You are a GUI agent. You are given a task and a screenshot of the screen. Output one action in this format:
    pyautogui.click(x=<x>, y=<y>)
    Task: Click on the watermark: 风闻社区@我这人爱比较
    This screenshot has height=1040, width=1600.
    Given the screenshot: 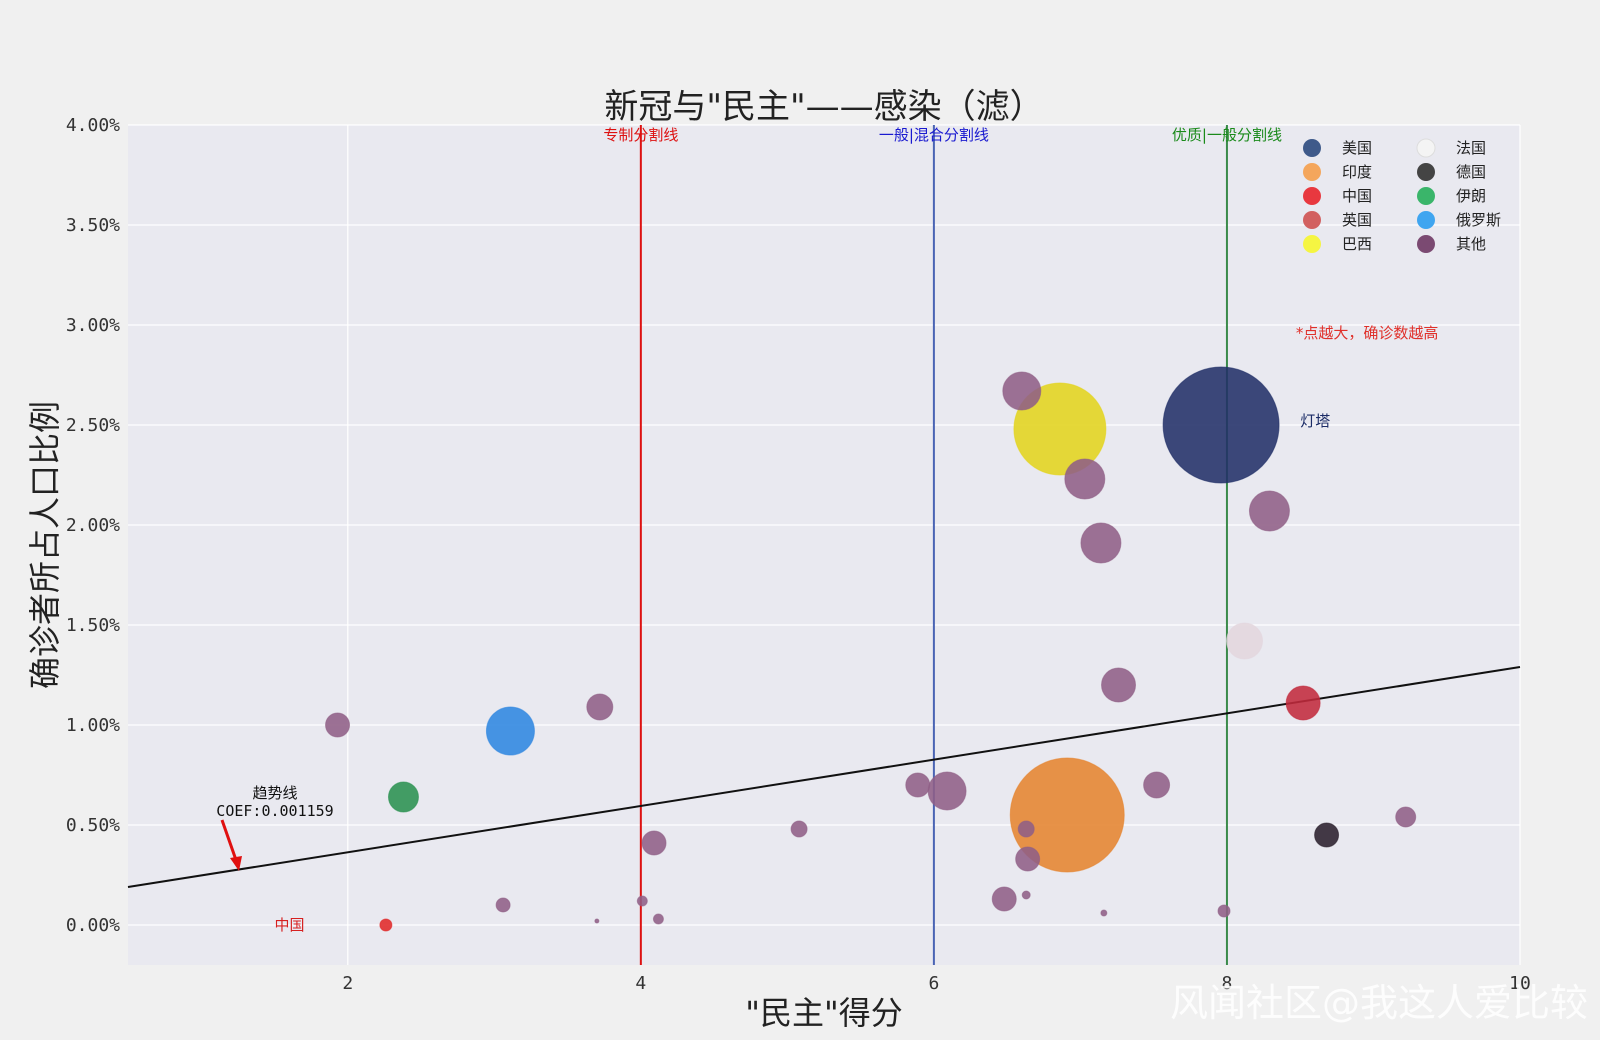 What is the action you would take?
    pyautogui.click(x=1379, y=1003)
    